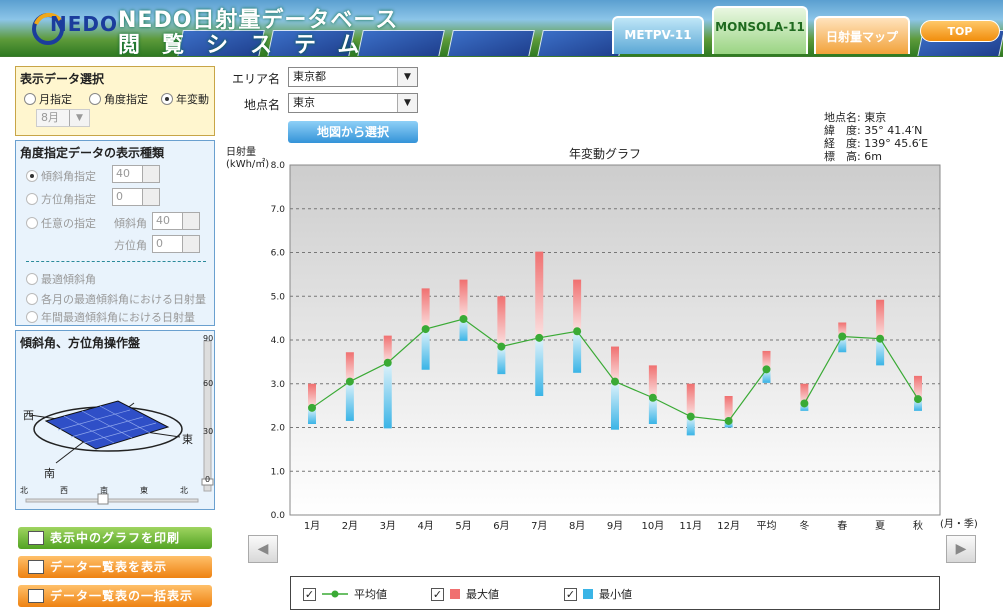 The height and width of the screenshot is (613, 1003). What do you see at coordinates (167, 99) in the screenshot?
I see `radio-button-selected` at bounding box center [167, 99].